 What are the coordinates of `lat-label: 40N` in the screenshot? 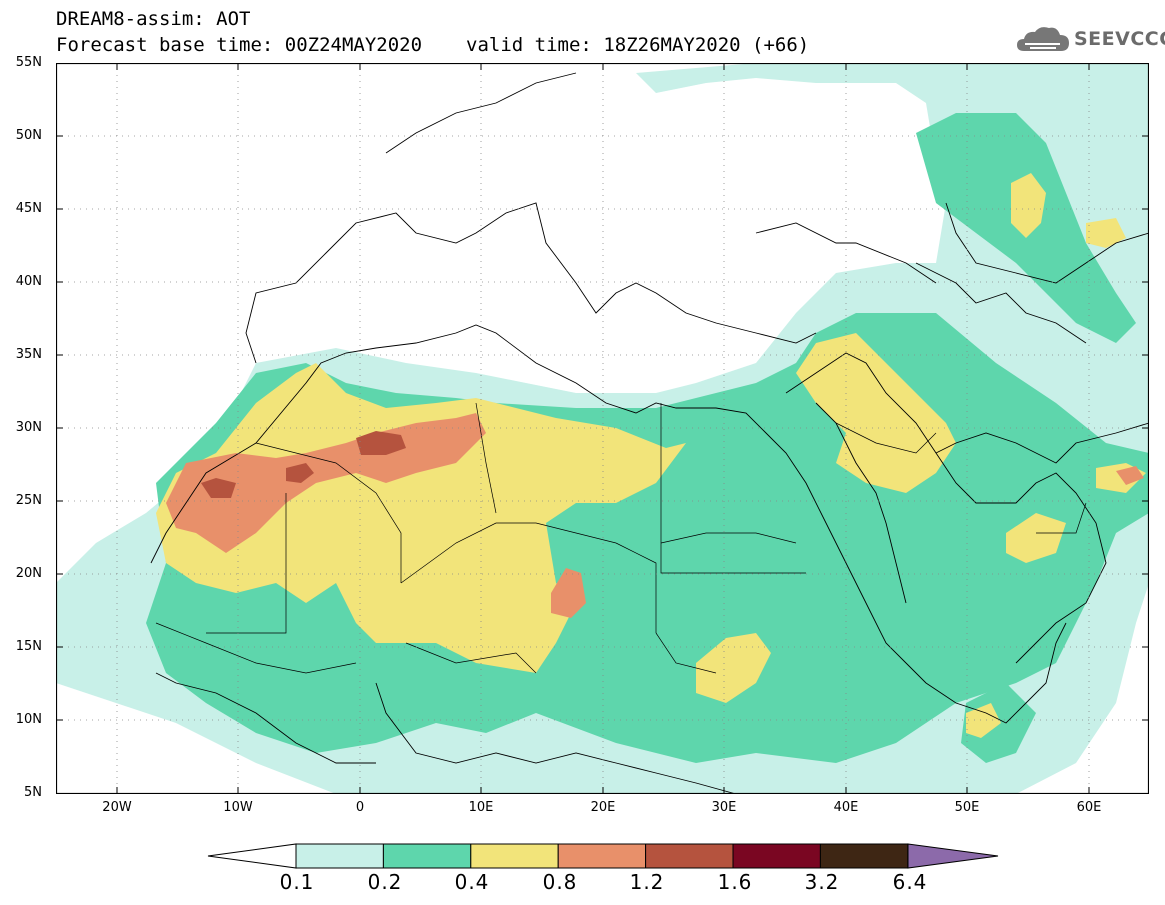 It's located at (28, 281).